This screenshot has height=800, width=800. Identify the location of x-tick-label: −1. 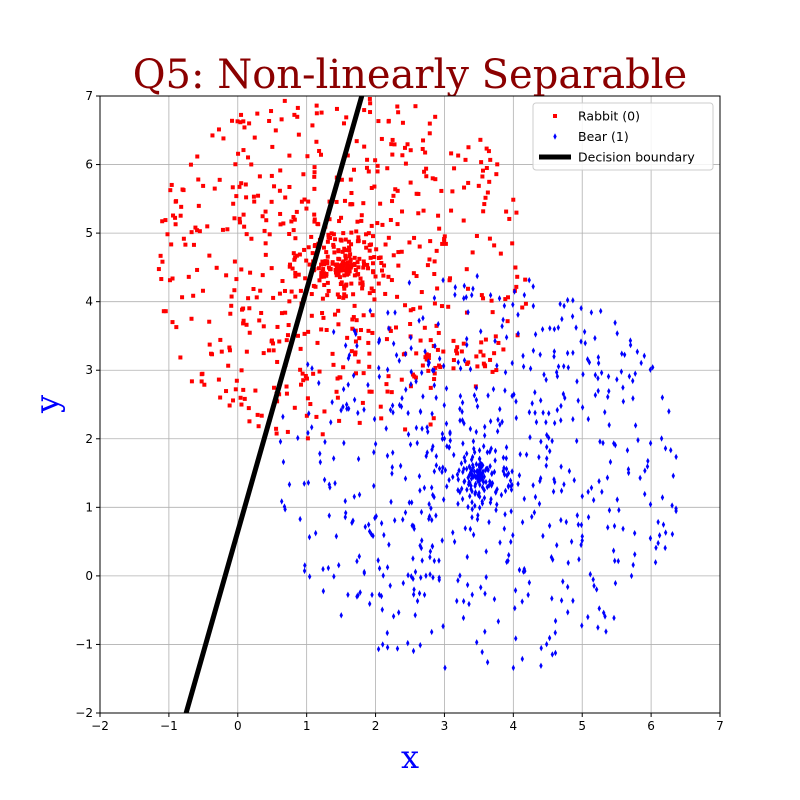
(169, 726).